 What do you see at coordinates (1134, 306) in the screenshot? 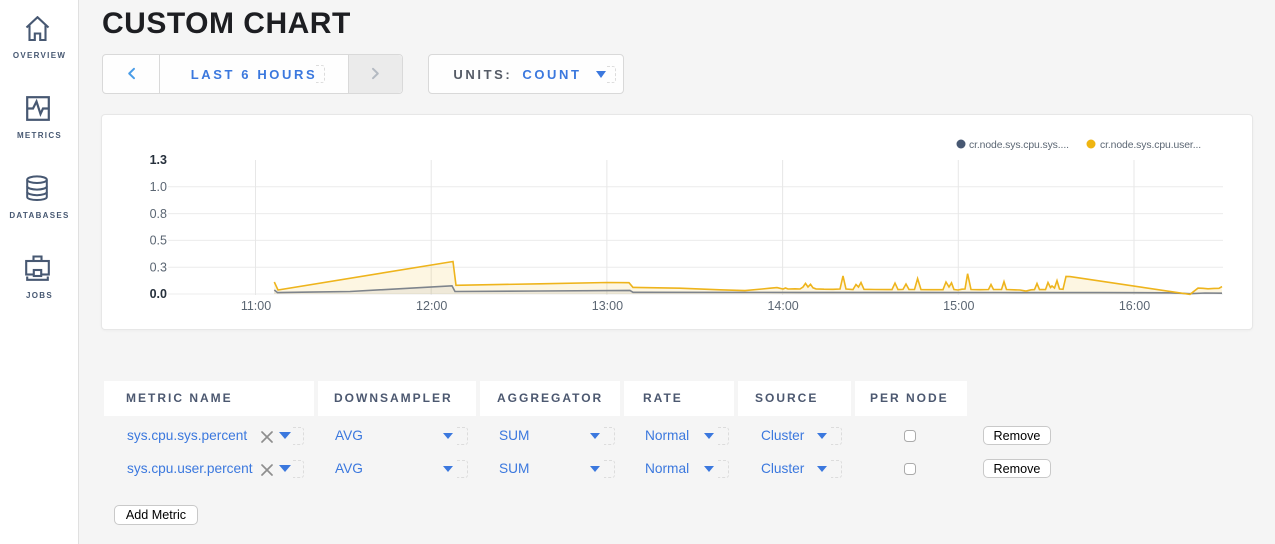
I see `svg-text: 16:00` at bounding box center [1134, 306].